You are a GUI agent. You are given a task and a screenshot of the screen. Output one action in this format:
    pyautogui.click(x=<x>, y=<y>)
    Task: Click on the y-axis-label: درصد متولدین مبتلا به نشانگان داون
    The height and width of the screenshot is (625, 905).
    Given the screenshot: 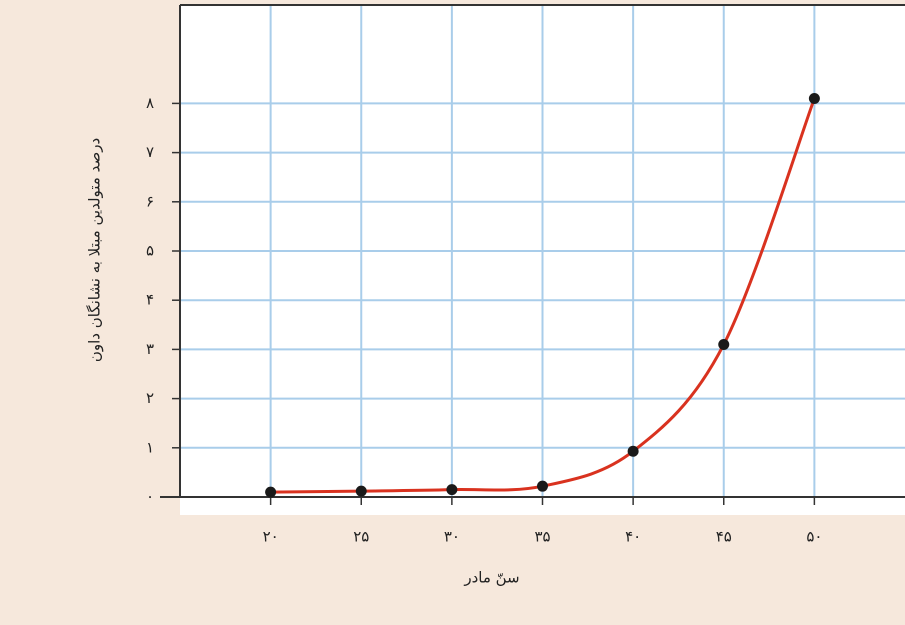 What is the action you would take?
    pyautogui.click(x=95, y=250)
    